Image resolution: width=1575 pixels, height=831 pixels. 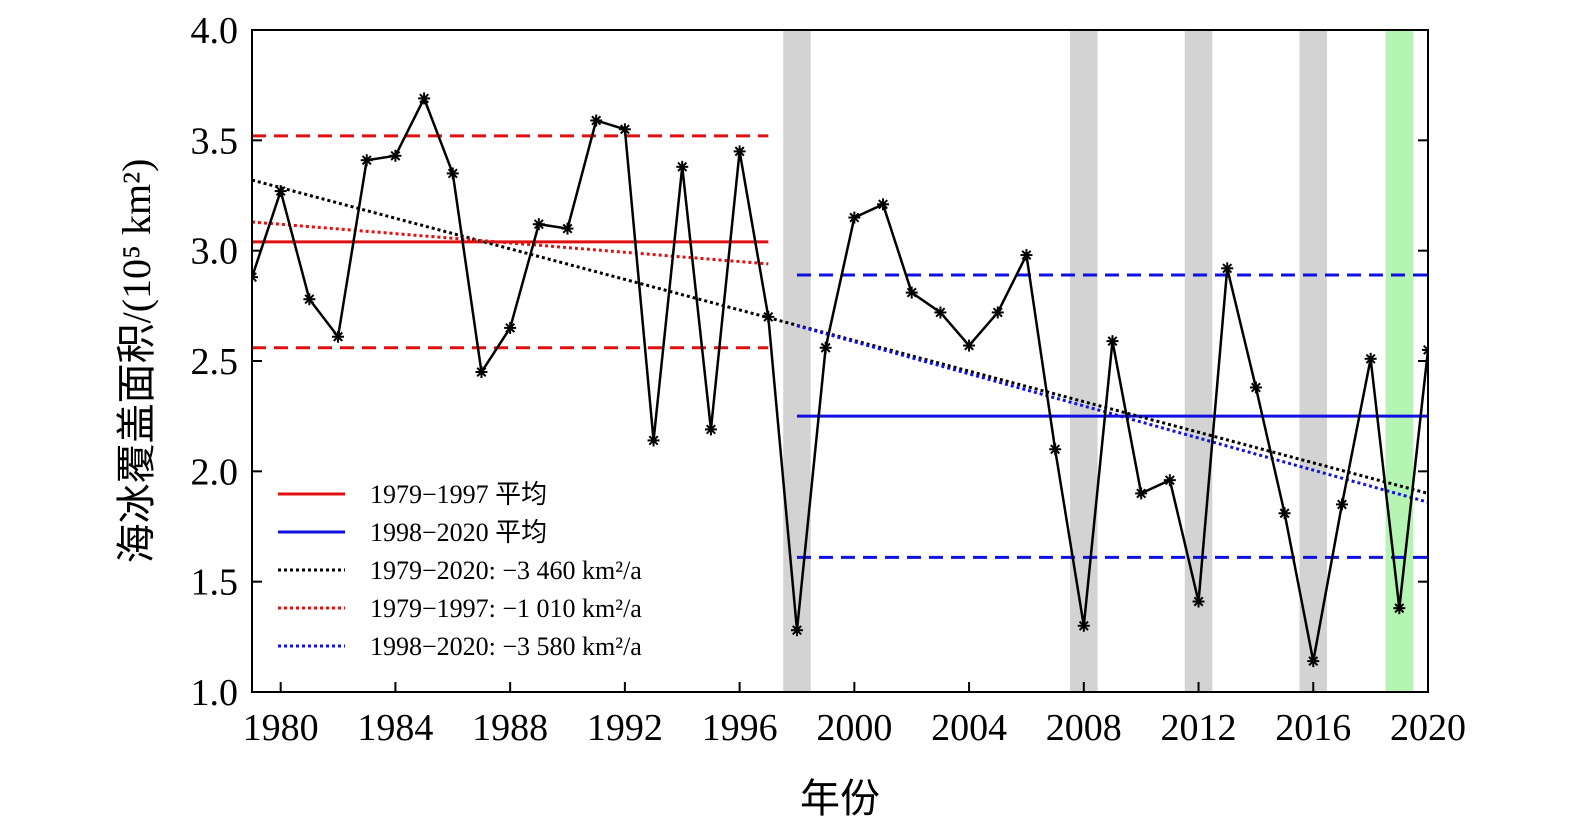 I want to click on x-tick-label: 2004, so click(x=969, y=728).